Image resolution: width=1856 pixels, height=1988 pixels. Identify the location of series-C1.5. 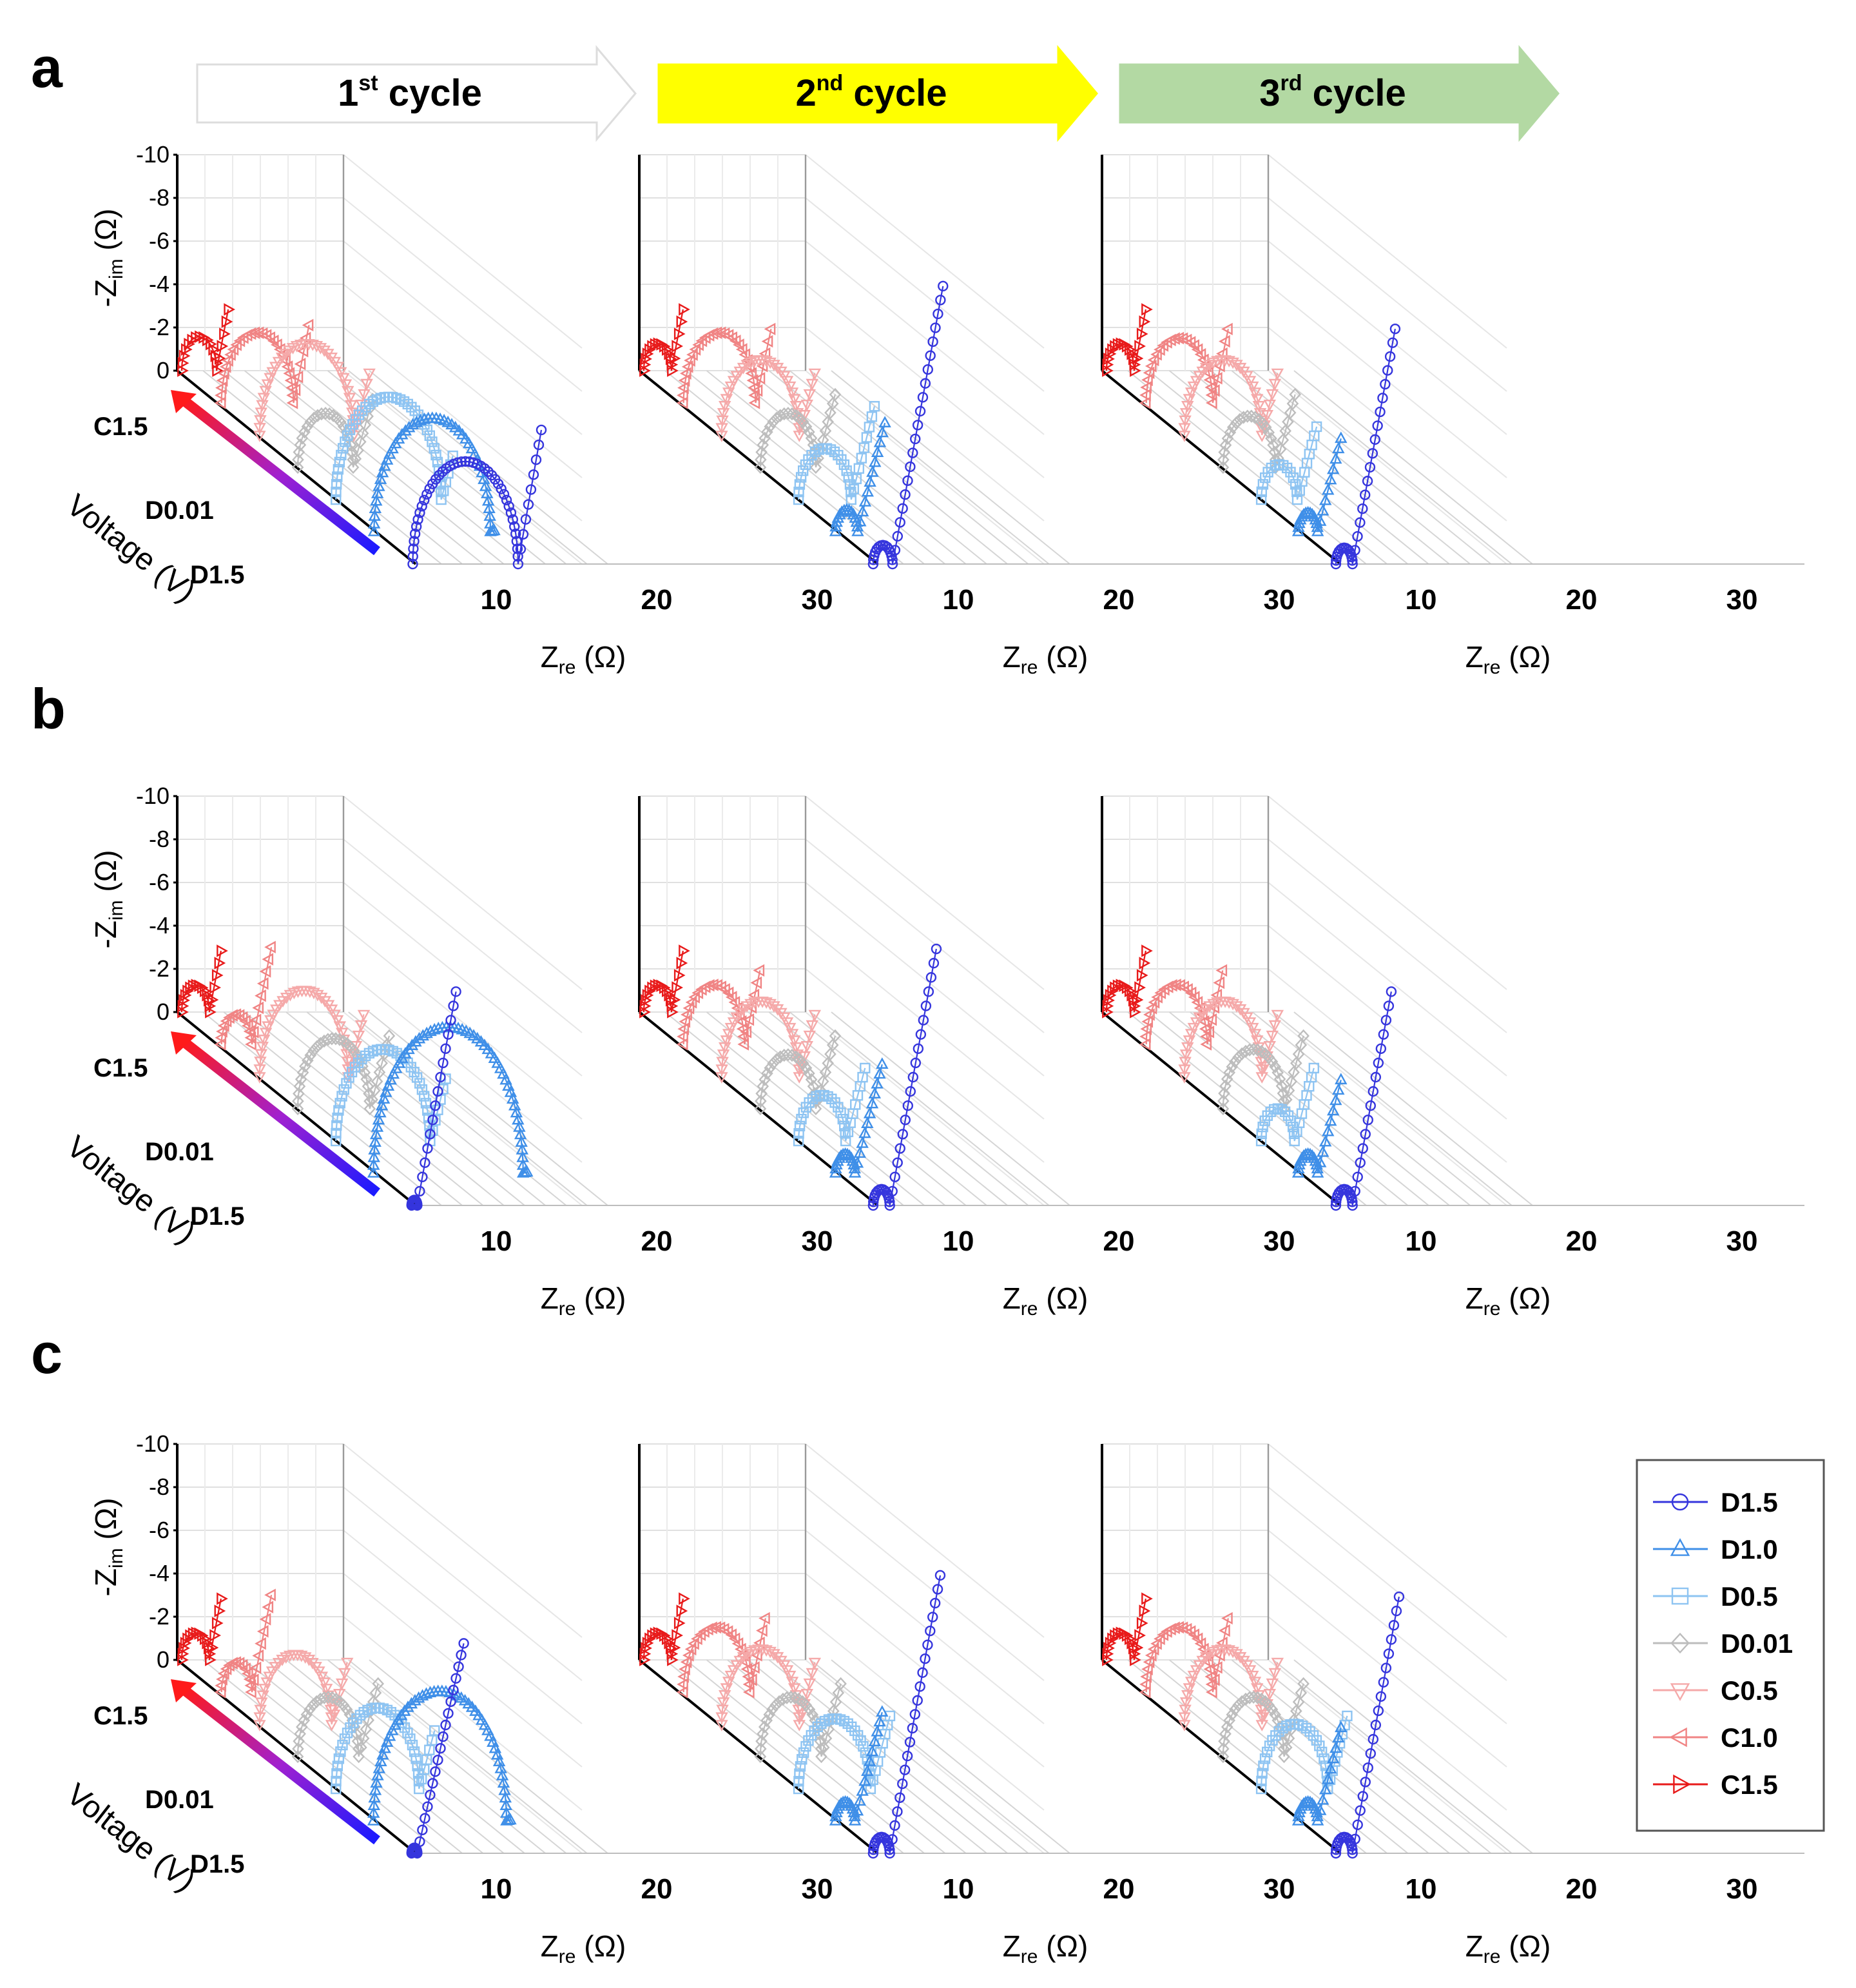
(206, 340).